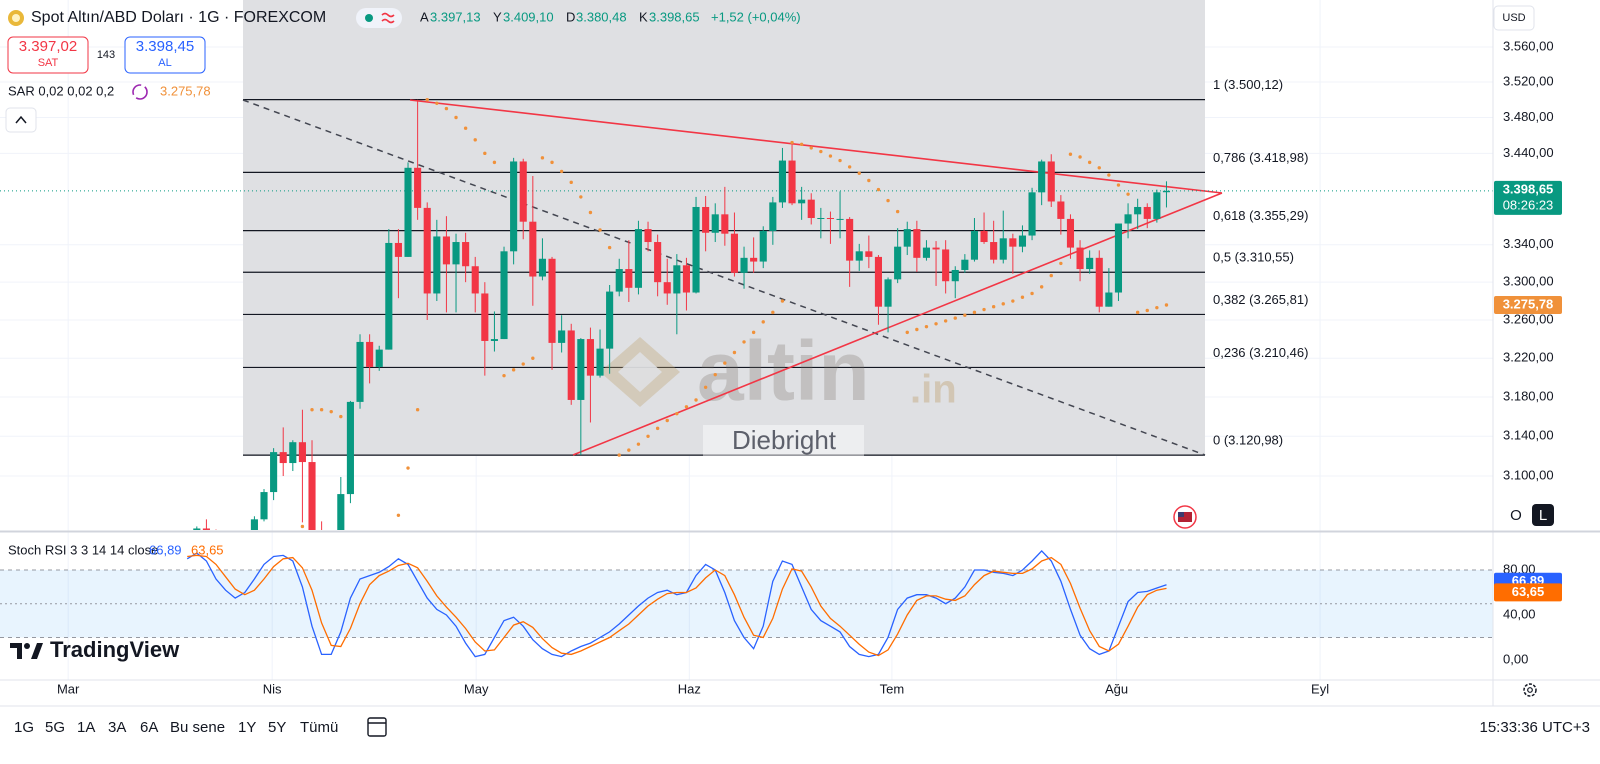 This screenshot has height=764, width=1600. I want to click on market-open-dot, so click(369, 18).